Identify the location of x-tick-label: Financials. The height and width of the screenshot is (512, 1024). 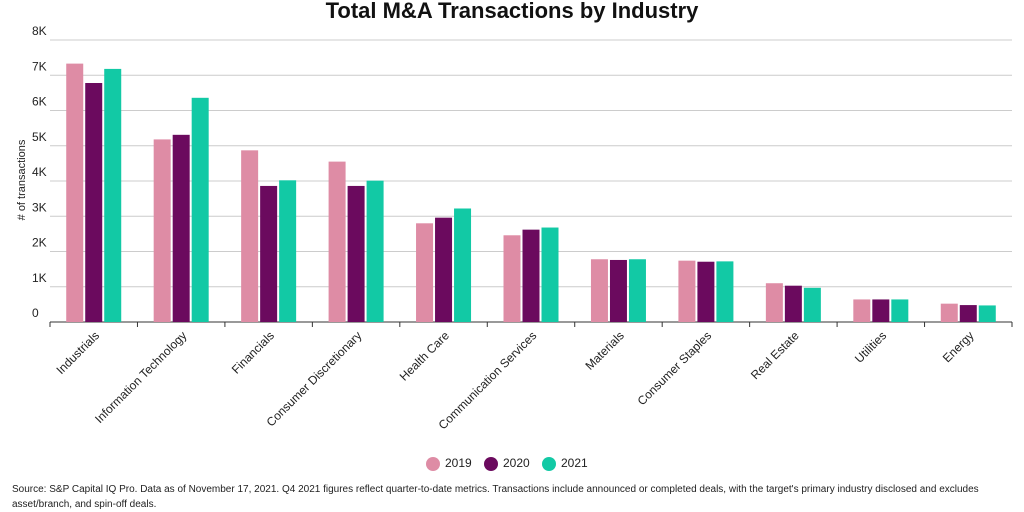
(253, 352).